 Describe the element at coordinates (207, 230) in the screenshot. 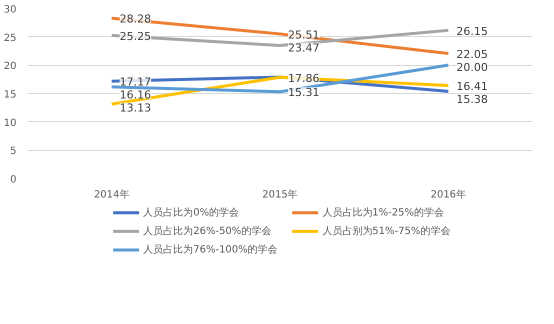

I see `legend-label: 人员占比为26%-50%的学会` at that location.